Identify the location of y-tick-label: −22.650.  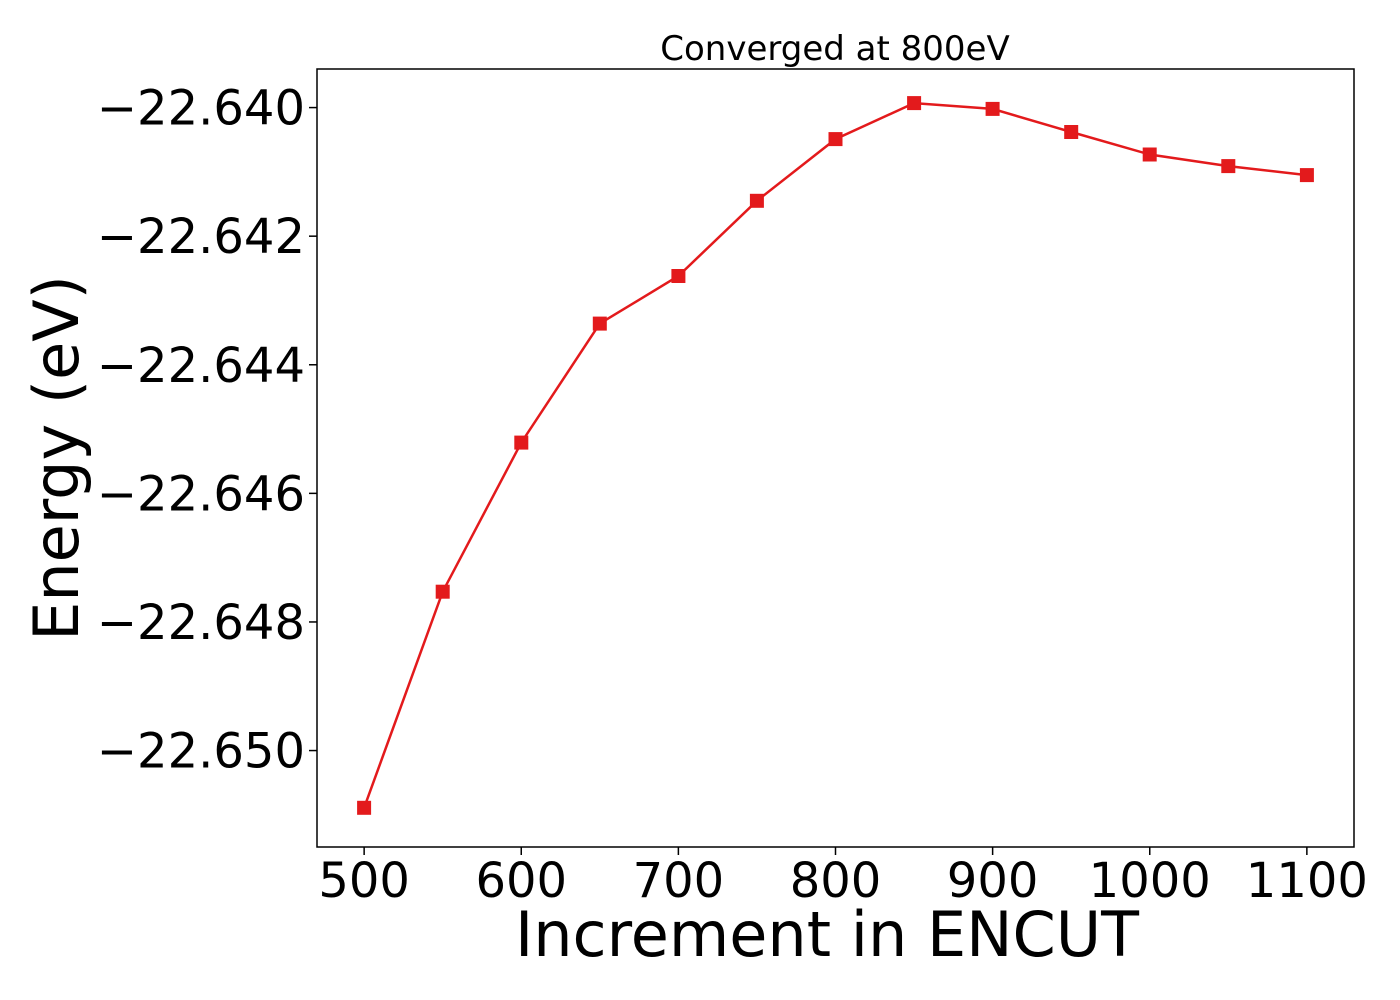
(201, 752).